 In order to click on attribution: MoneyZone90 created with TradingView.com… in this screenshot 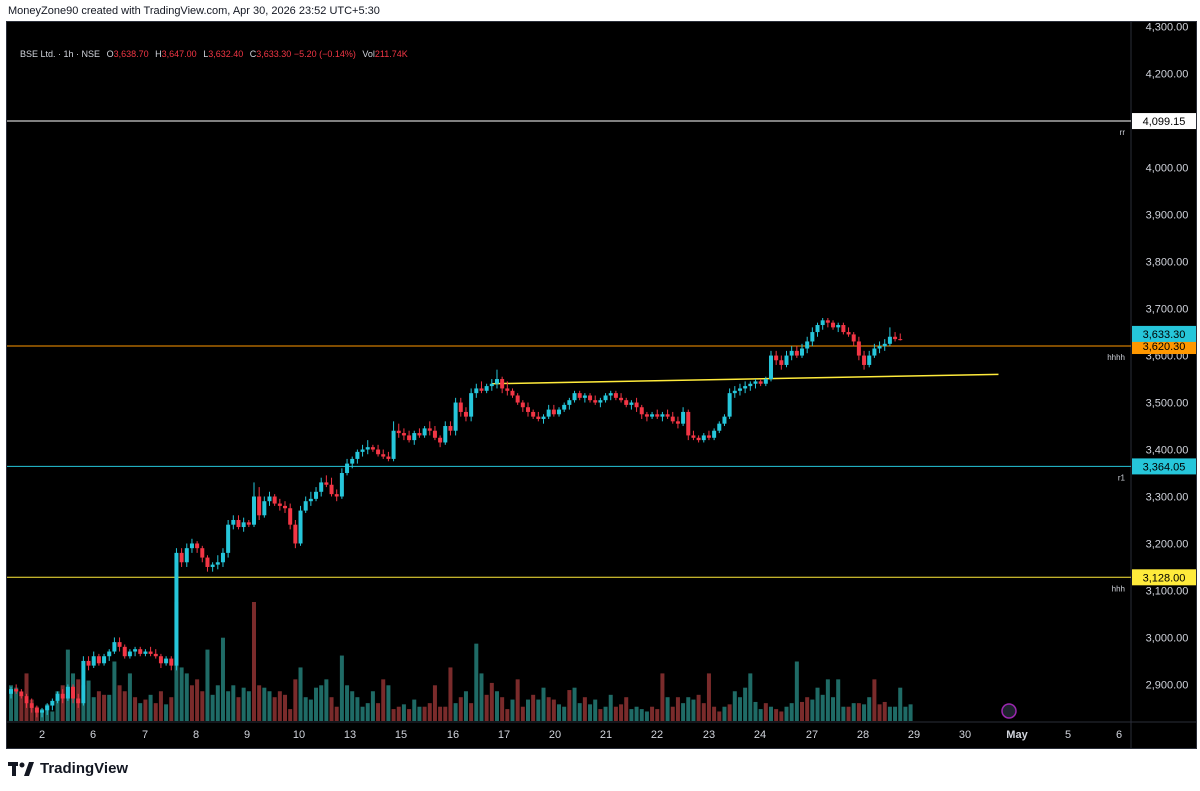, I will do `click(194, 11)`.